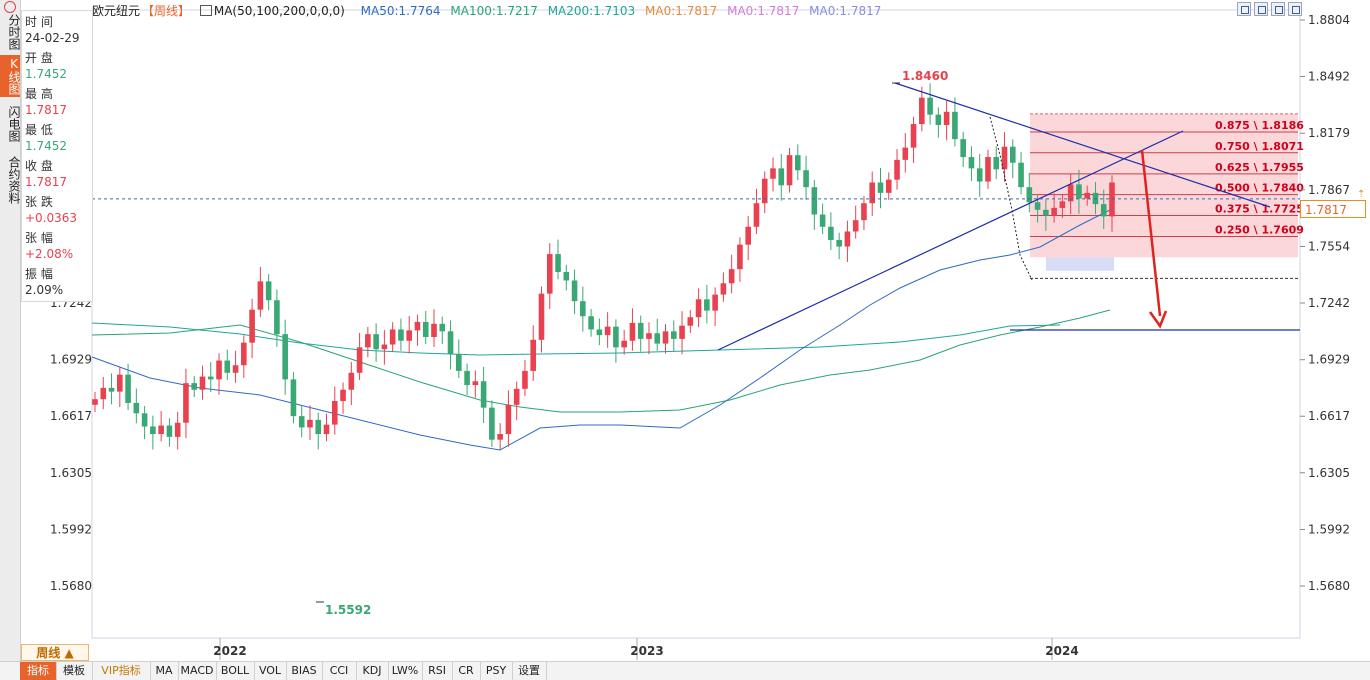 The image size is (1370, 680). What do you see at coordinates (925, 76) in the screenshot?
I see `high-price-label: 1.8460` at bounding box center [925, 76].